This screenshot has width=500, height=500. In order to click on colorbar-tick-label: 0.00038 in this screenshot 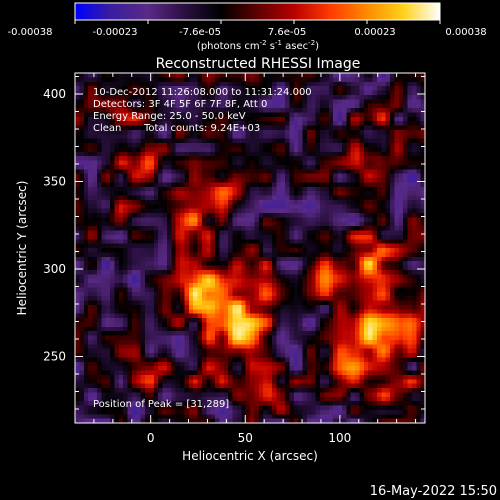, I will do `click(465, 32)`.